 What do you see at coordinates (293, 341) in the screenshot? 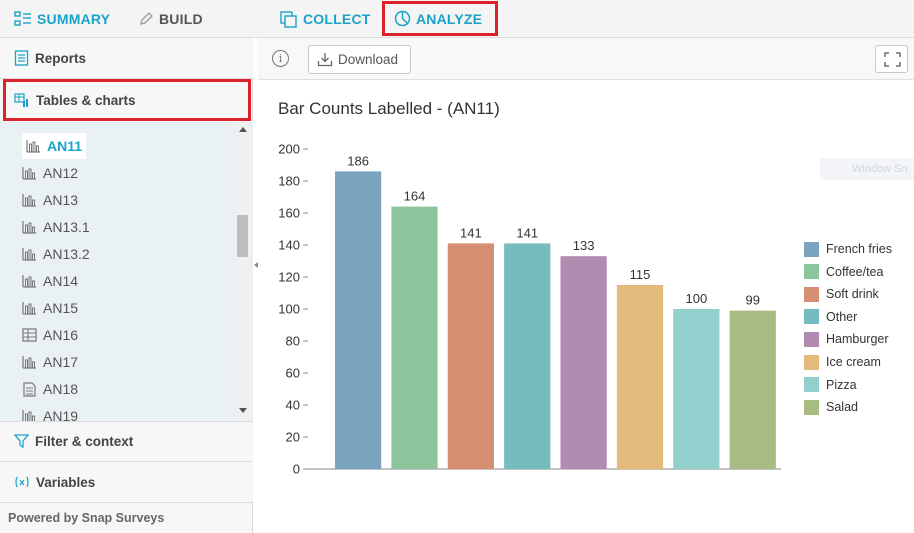
I see `y-tick-label: 80` at bounding box center [293, 341].